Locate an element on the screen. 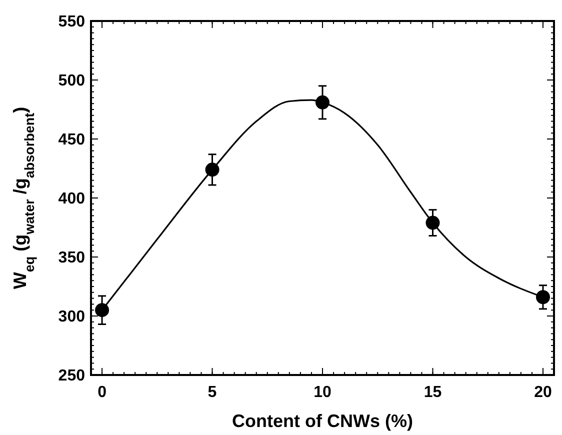 The height and width of the screenshot is (435, 562). y-tick-label: 450 is located at coordinates (72, 140).